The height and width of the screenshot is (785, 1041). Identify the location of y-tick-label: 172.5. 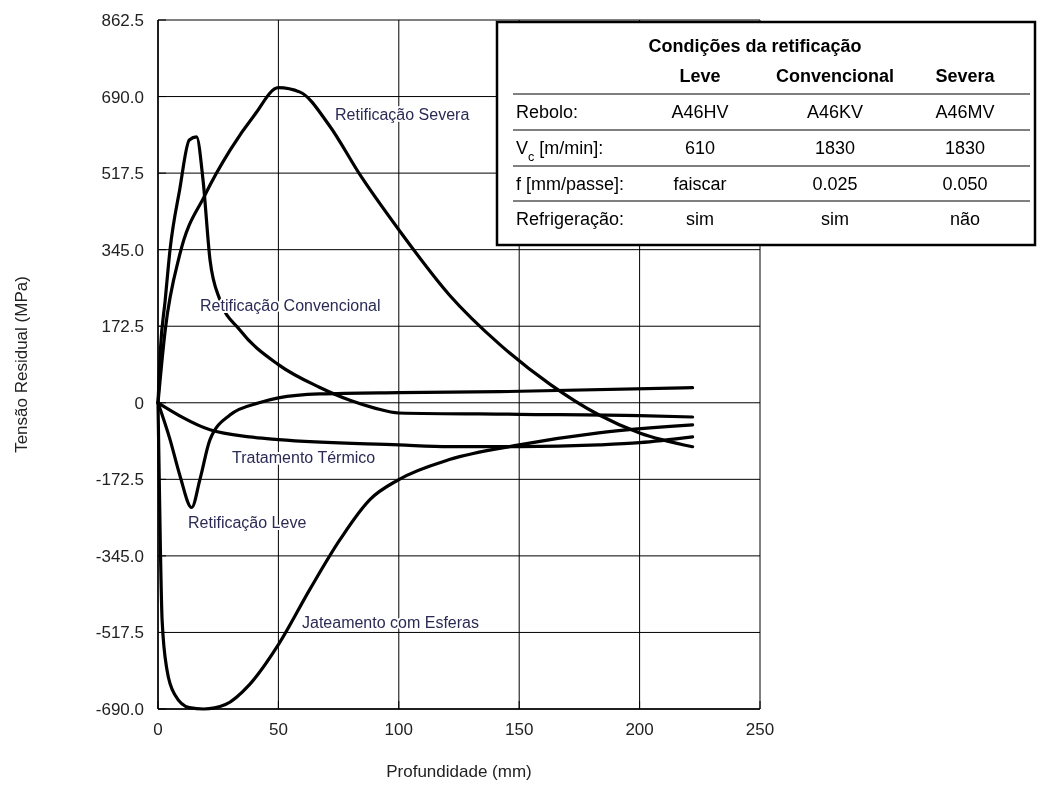
(122, 327).